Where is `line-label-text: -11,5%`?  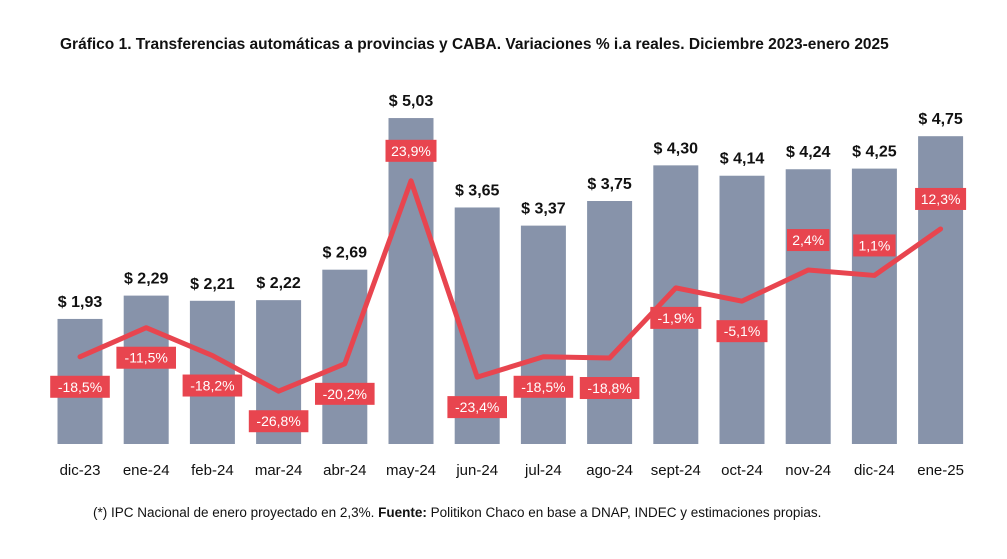
line-label-text: -11,5% is located at coordinates (146, 358).